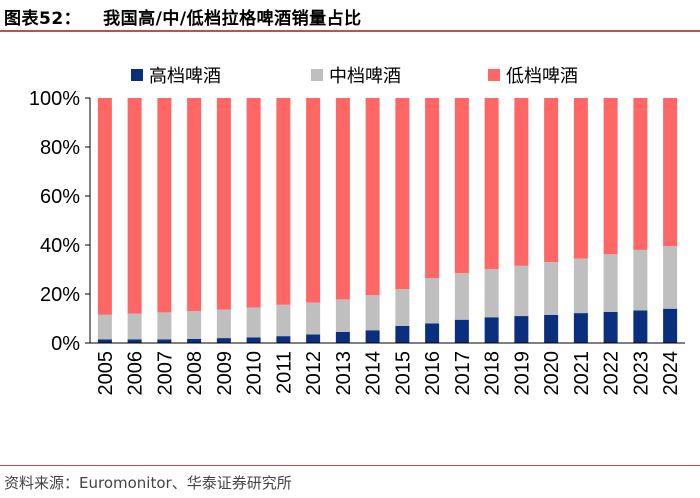 The width and height of the screenshot is (700, 498). Describe the element at coordinates (283, 339) in the screenshot. I see `bar-high-2011` at that location.